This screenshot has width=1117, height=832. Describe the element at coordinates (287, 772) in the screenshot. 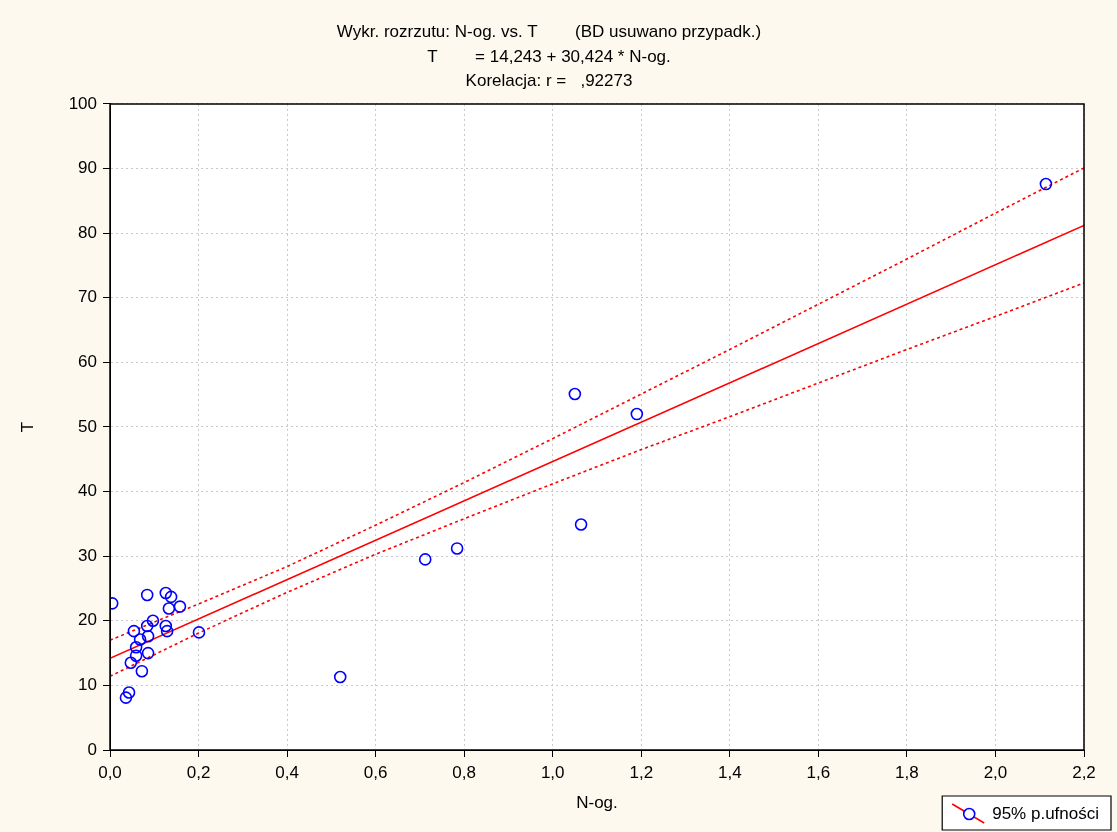

I see `x-tick-label: 0,4` at that location.